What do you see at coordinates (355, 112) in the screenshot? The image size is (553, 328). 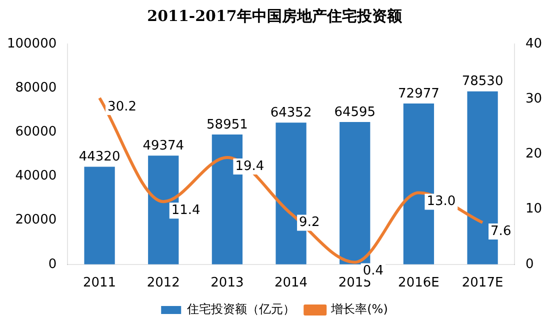 I see `data-label: 64595` at bounding box center [355, 112].